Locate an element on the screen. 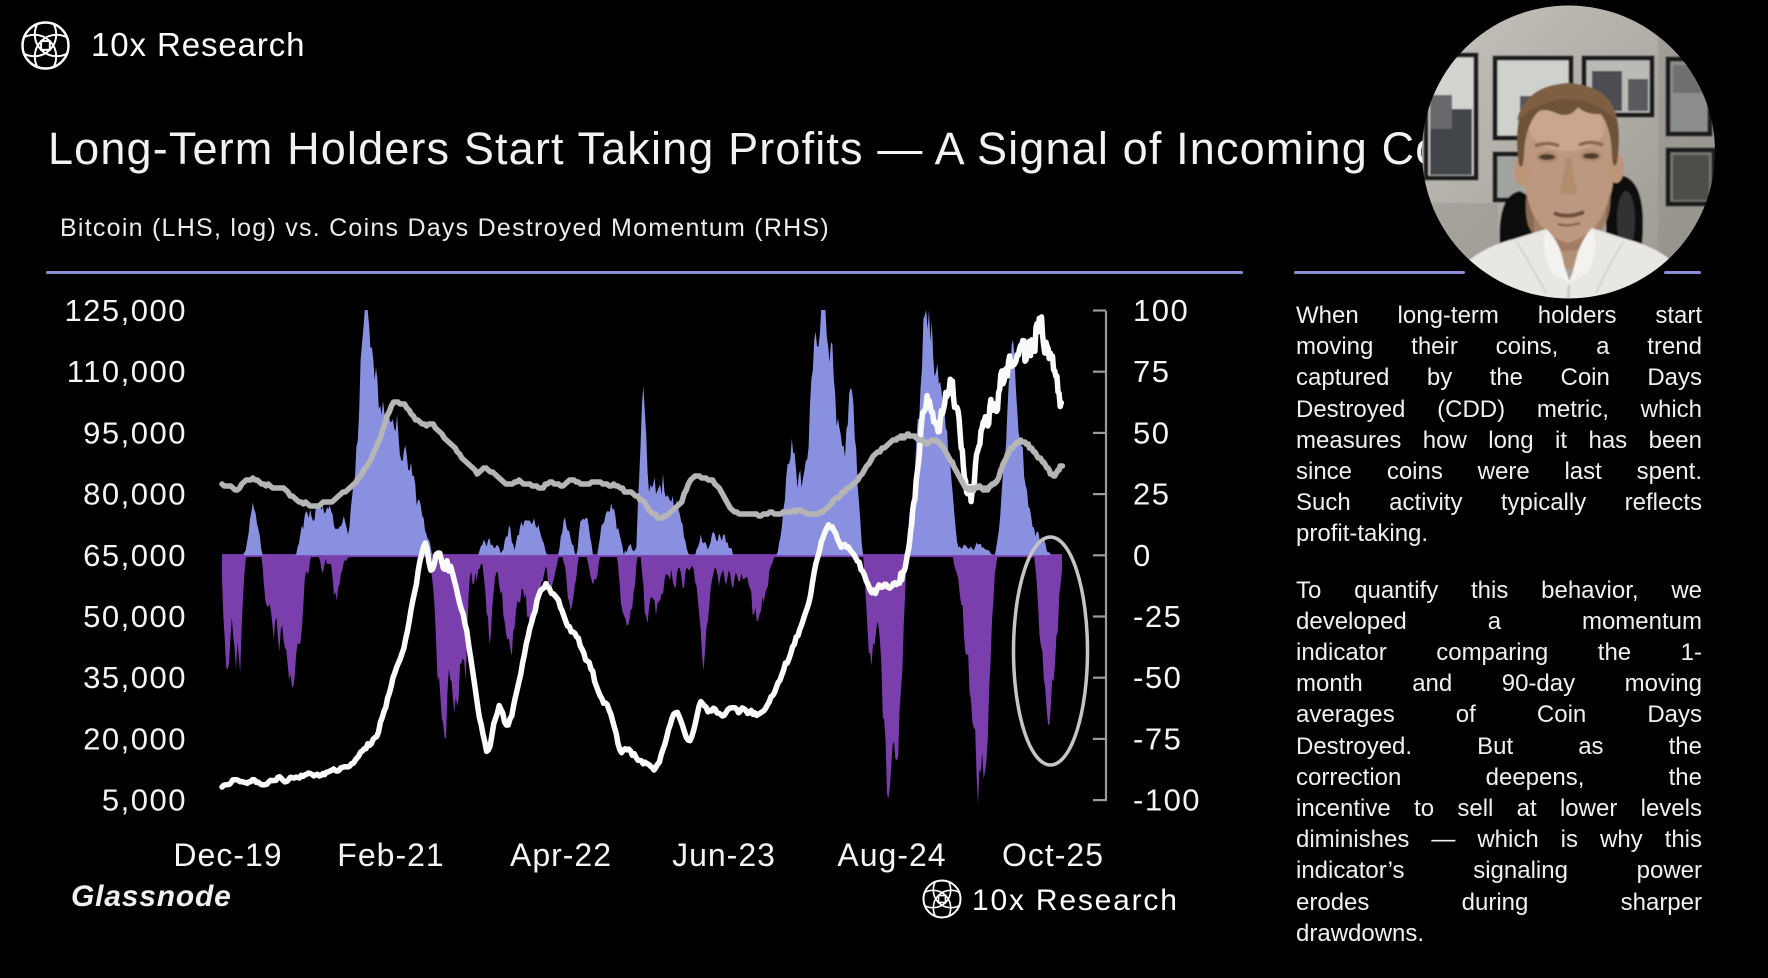 Image resolution: width=1768 pixels, height=978 pixels. svg-text: Glassnode is located at coordinates (151, 896).